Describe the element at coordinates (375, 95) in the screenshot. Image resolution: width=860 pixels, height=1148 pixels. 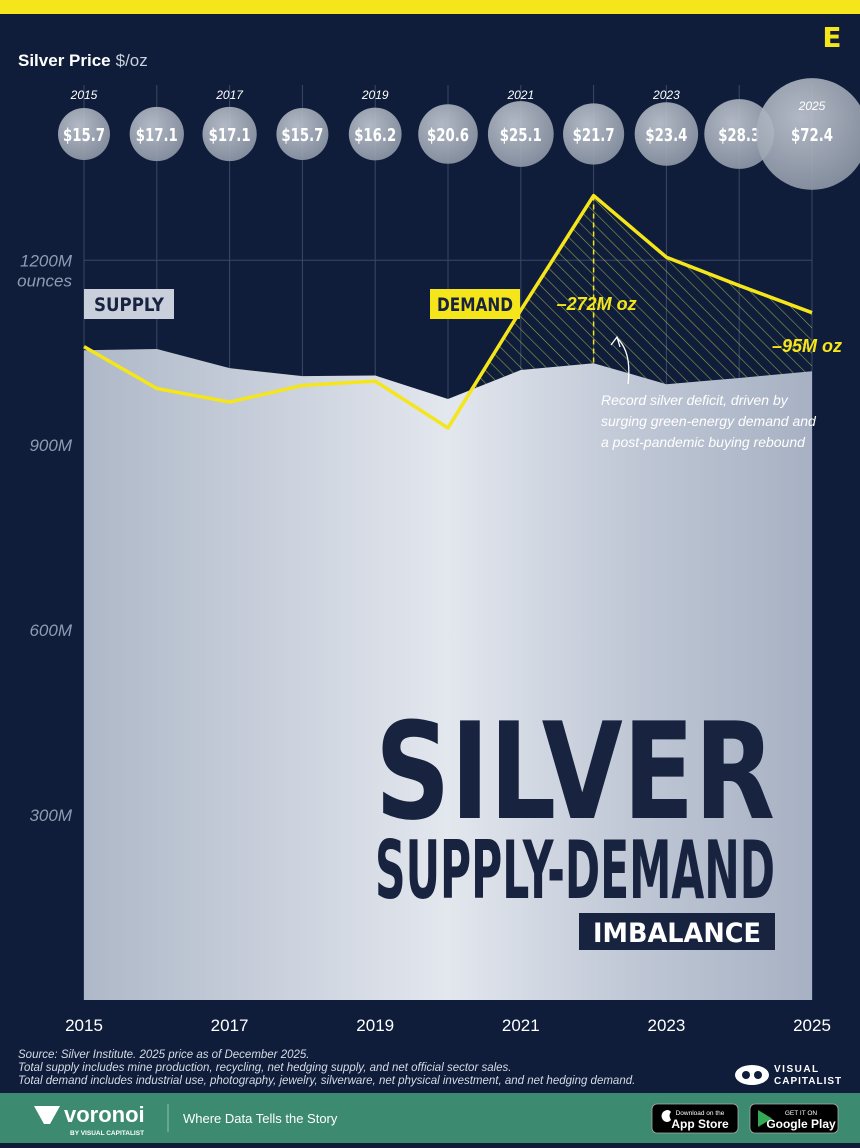
I see `bubble-year-label: 2019` at that location.